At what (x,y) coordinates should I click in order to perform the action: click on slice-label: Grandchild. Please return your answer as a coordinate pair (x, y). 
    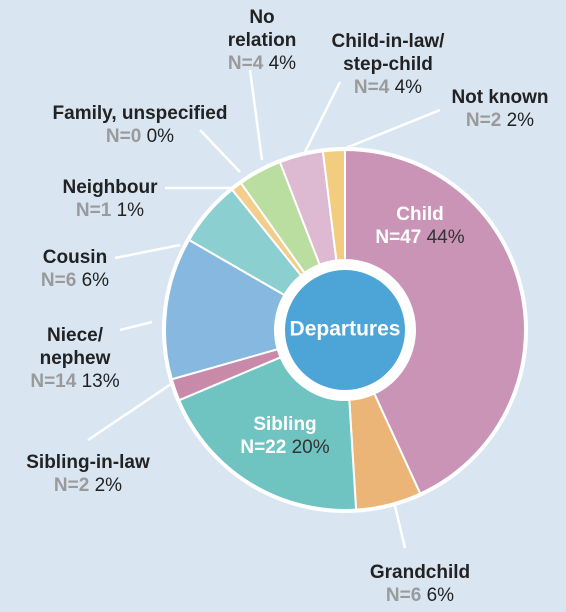
    Looking at the image, I should click on (420, 572).